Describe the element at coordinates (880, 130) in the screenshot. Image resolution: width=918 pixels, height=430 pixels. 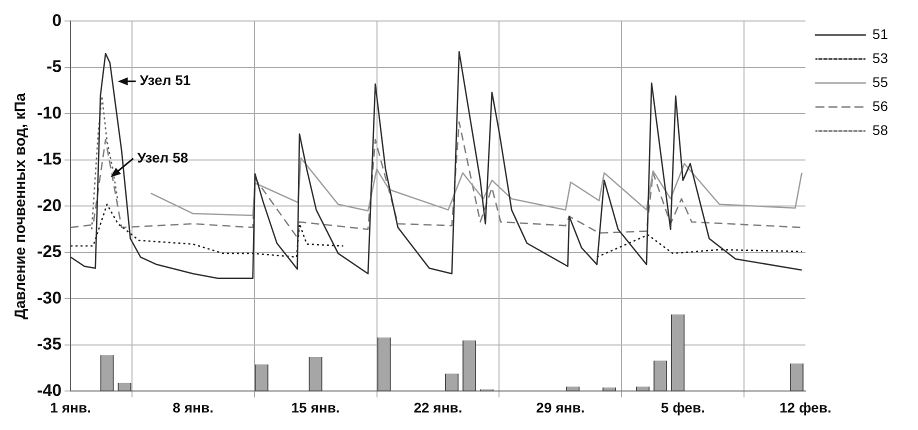
I see `legend-label: 58` at that location.